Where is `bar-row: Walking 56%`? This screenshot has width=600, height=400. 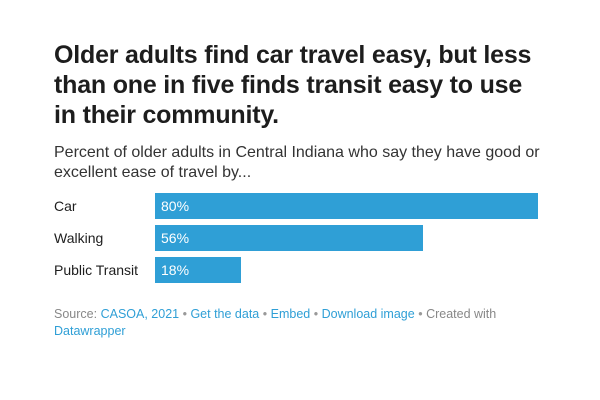 bar-row: Walking 56% is located at coordinates (299, 238).